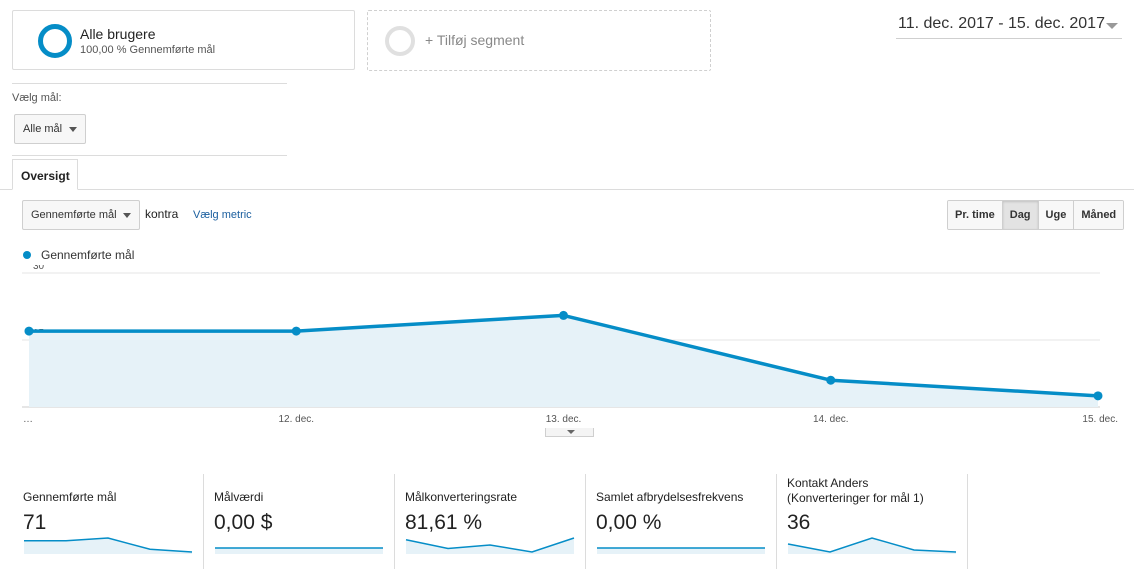  Describe the element at coordinates (629, 522) in the screenshot. I see `metric-value: 0,00 %` at that location.